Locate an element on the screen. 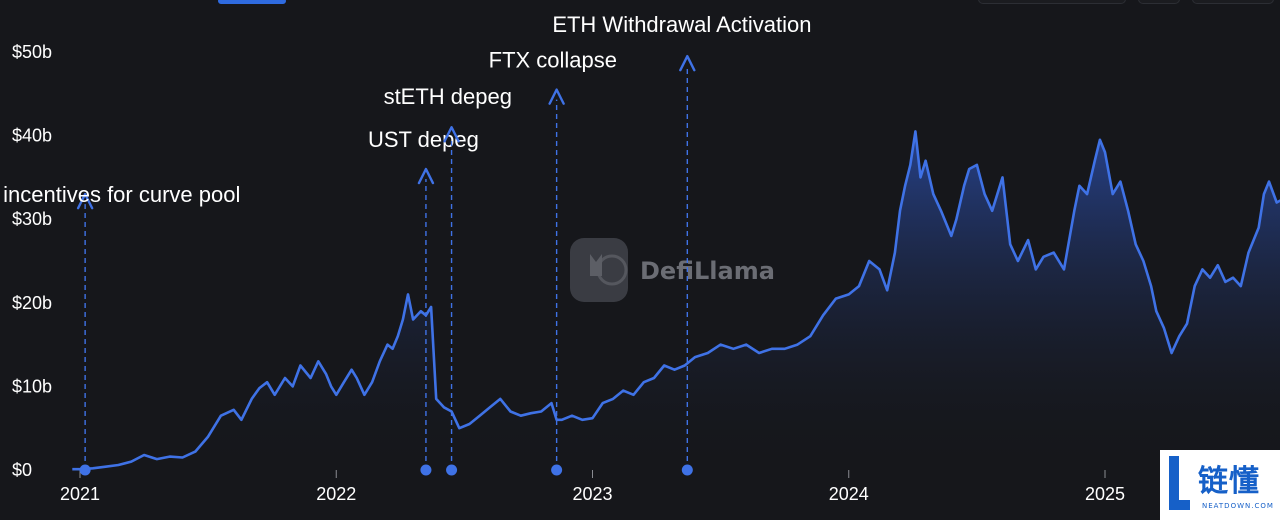 The image size is (1280, 520). annotation-marker: stETH depeg is located at coordinates (448, 280).